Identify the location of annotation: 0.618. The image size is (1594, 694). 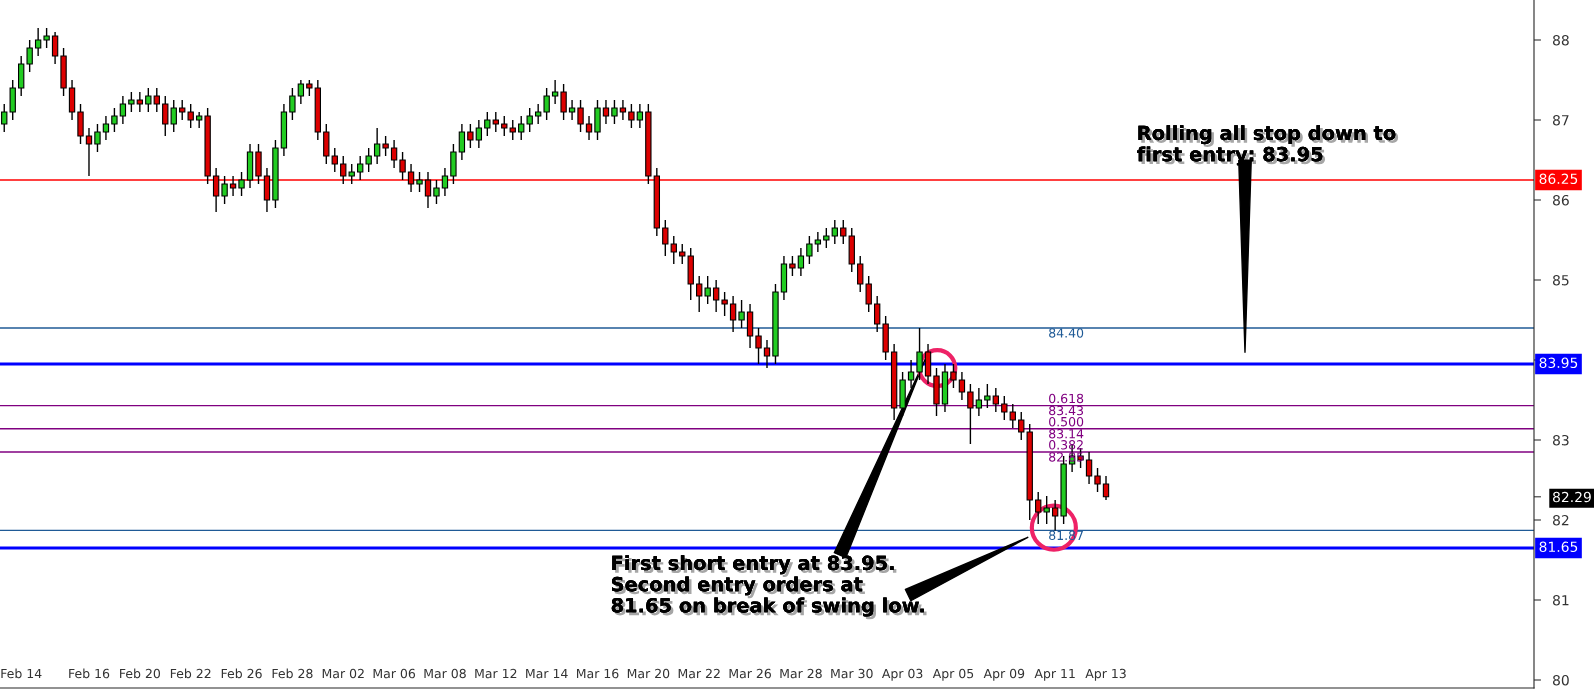
(1066, 398).